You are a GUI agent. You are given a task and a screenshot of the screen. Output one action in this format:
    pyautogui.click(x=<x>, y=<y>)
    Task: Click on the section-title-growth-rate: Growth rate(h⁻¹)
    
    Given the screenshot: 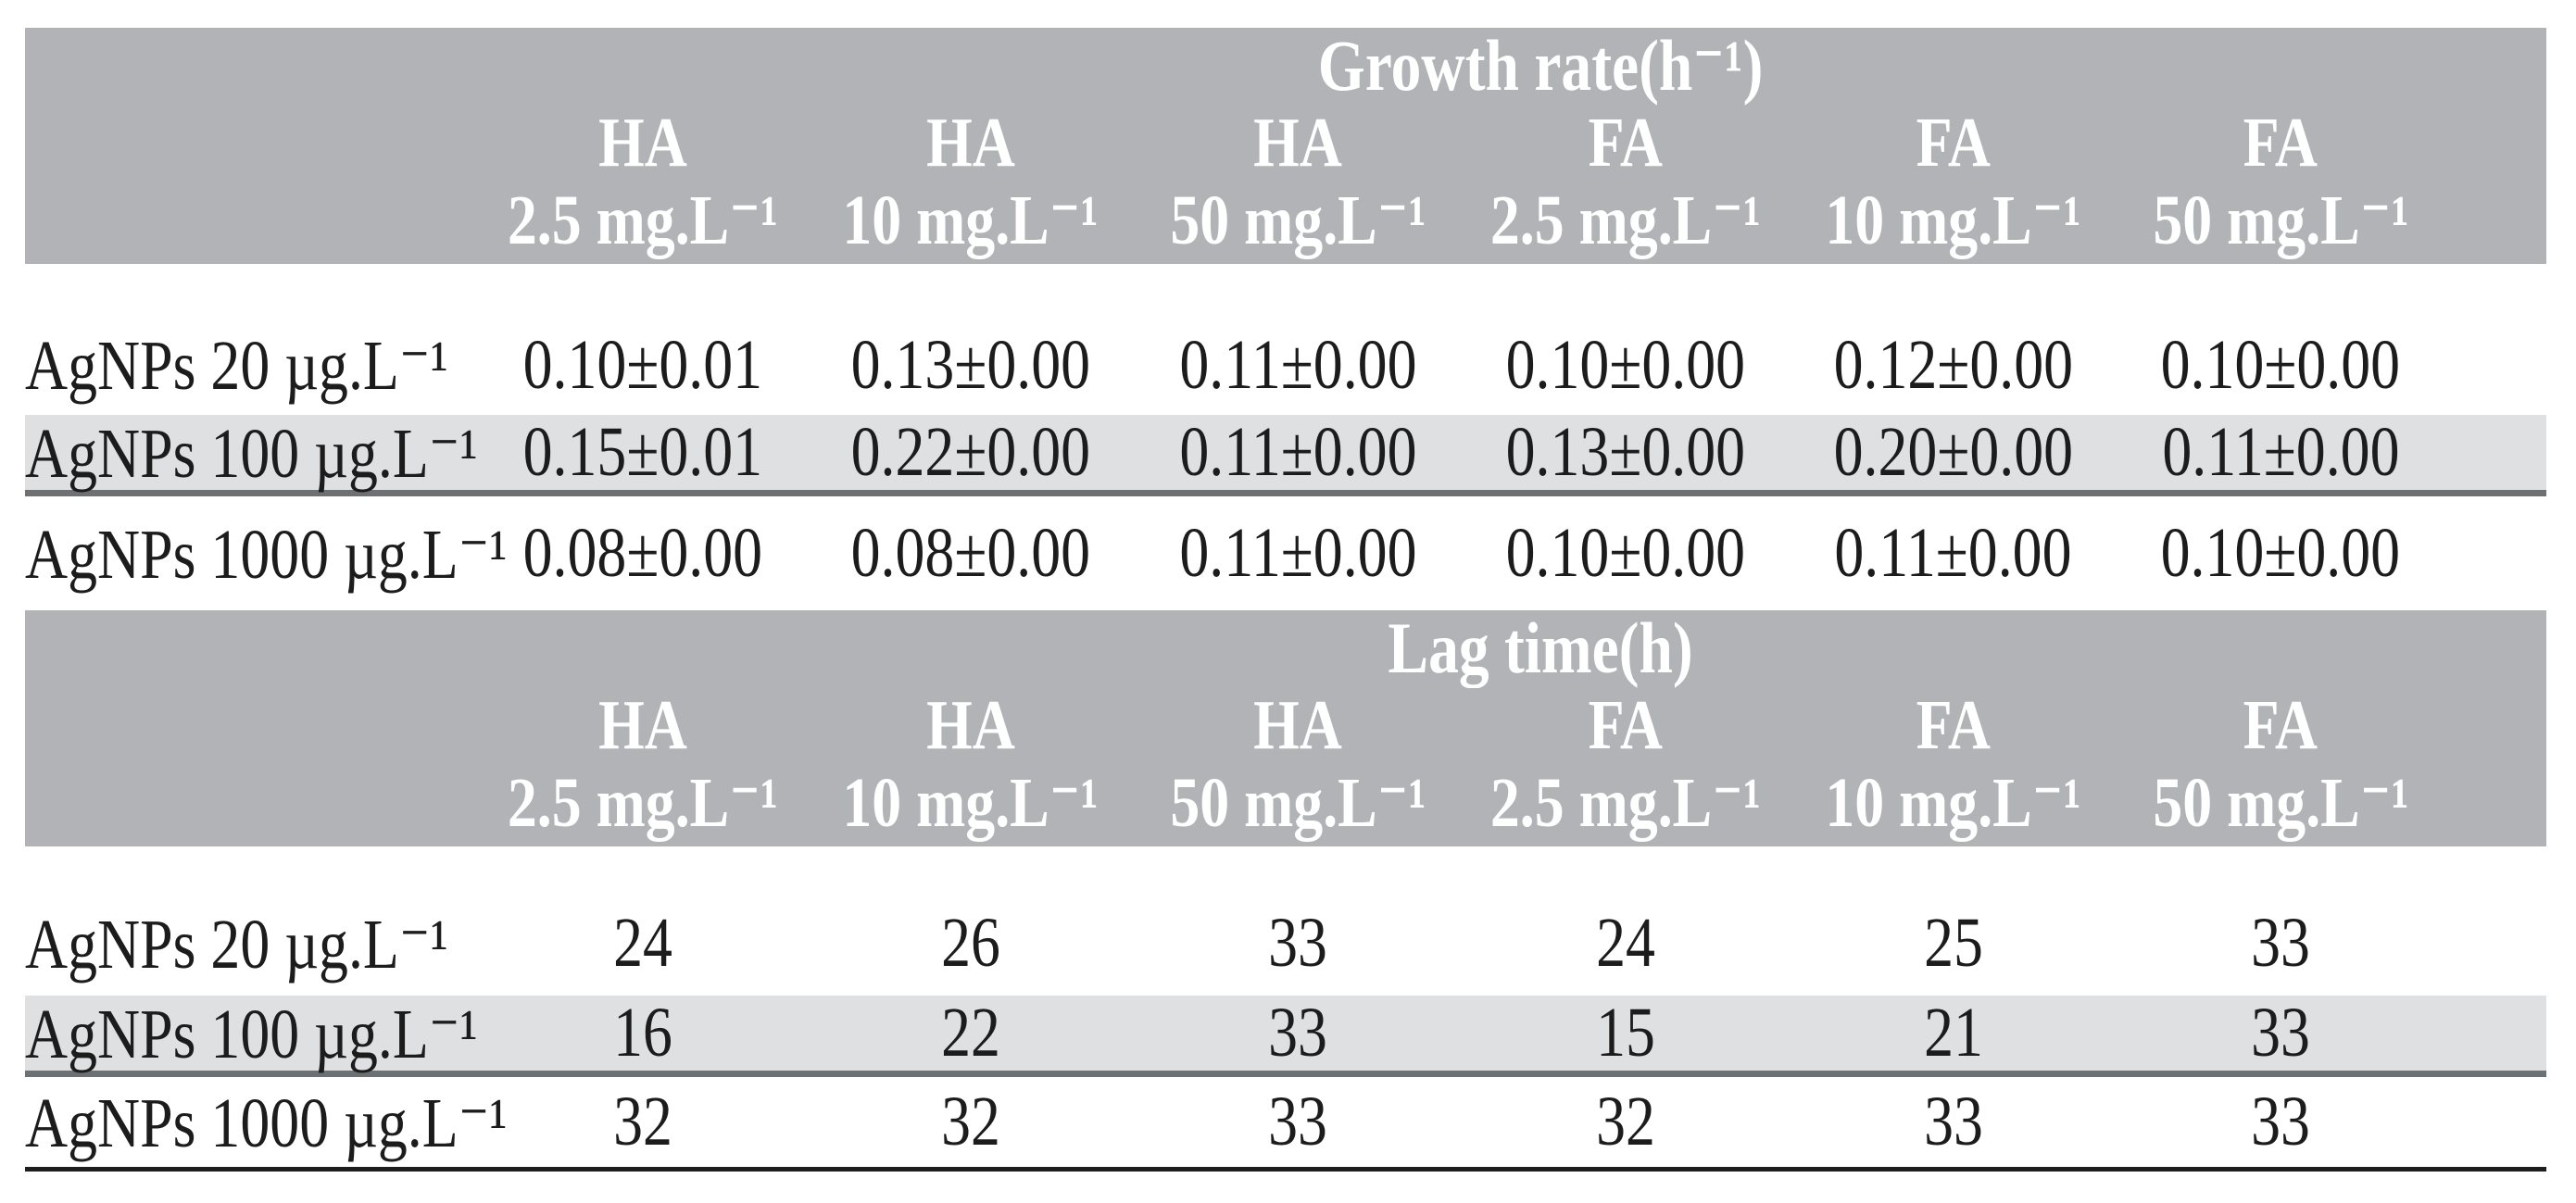 What is the action you would take?
    pyautogui.click(x=1540, y=66)
    